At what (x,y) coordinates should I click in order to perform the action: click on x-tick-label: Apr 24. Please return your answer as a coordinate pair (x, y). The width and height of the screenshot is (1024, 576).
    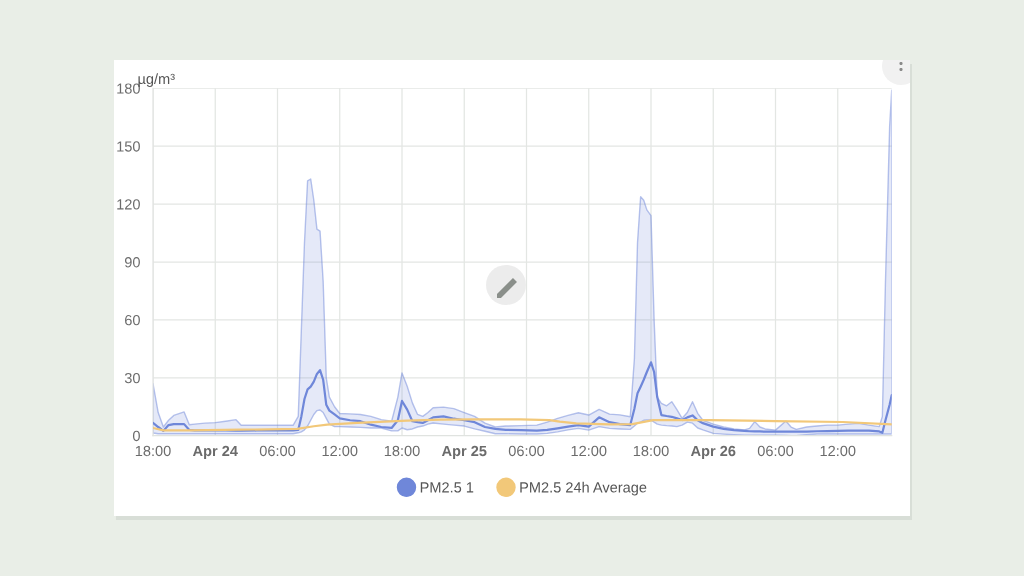
    Looking at the image, I should click on (215, 452).